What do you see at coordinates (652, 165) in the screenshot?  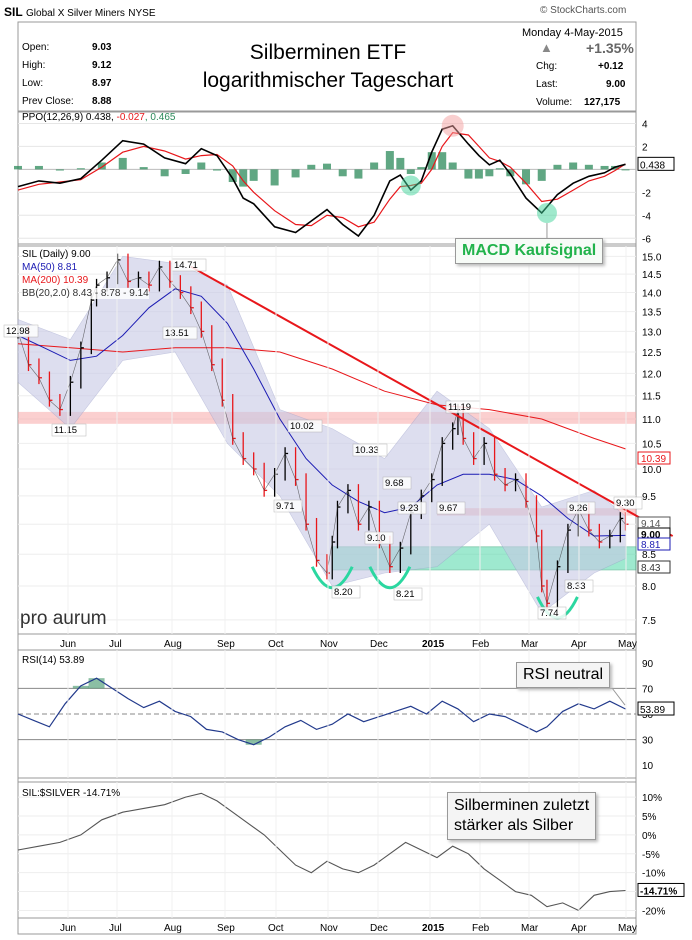 I see `ppo-last-label: 0.438` at bounding box center [652, 165].